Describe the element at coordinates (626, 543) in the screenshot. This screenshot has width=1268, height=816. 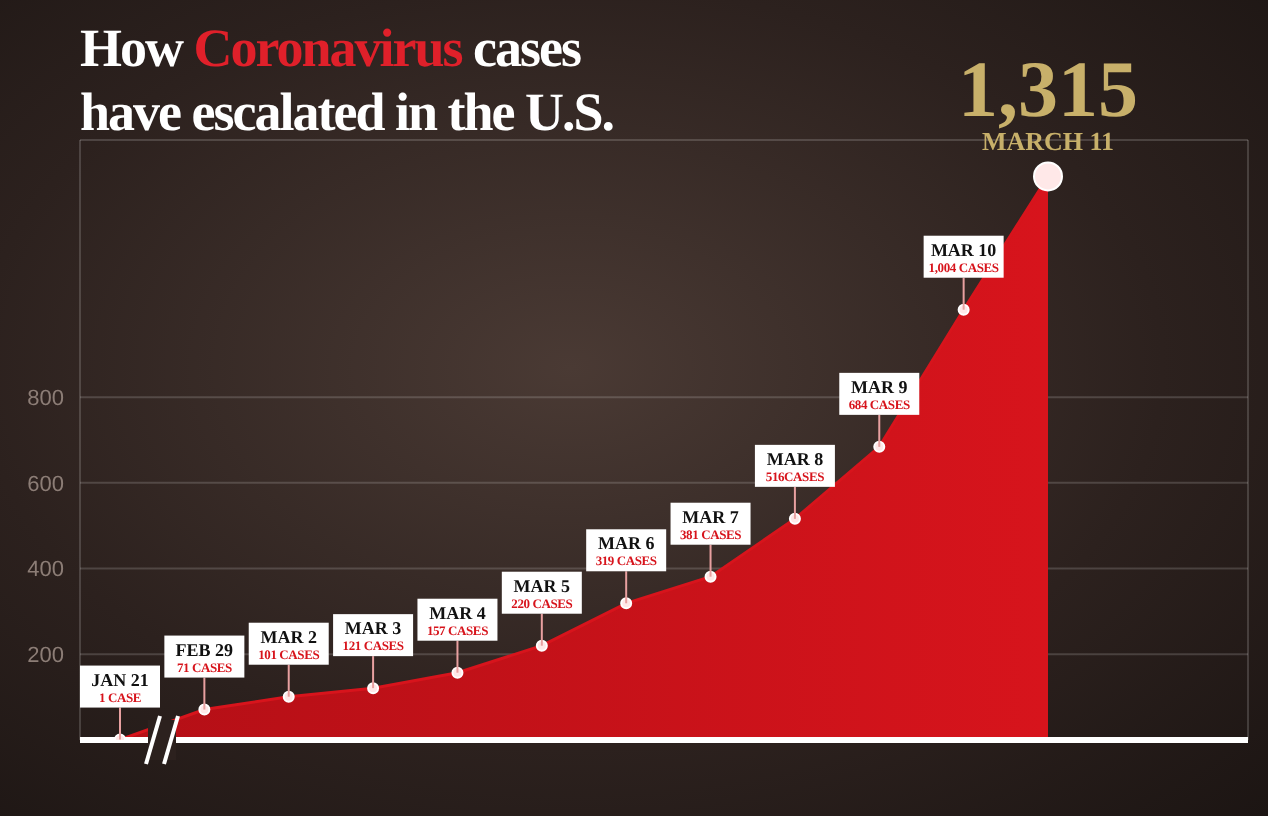
I see `x-tick-label: MAR 6` at that location.